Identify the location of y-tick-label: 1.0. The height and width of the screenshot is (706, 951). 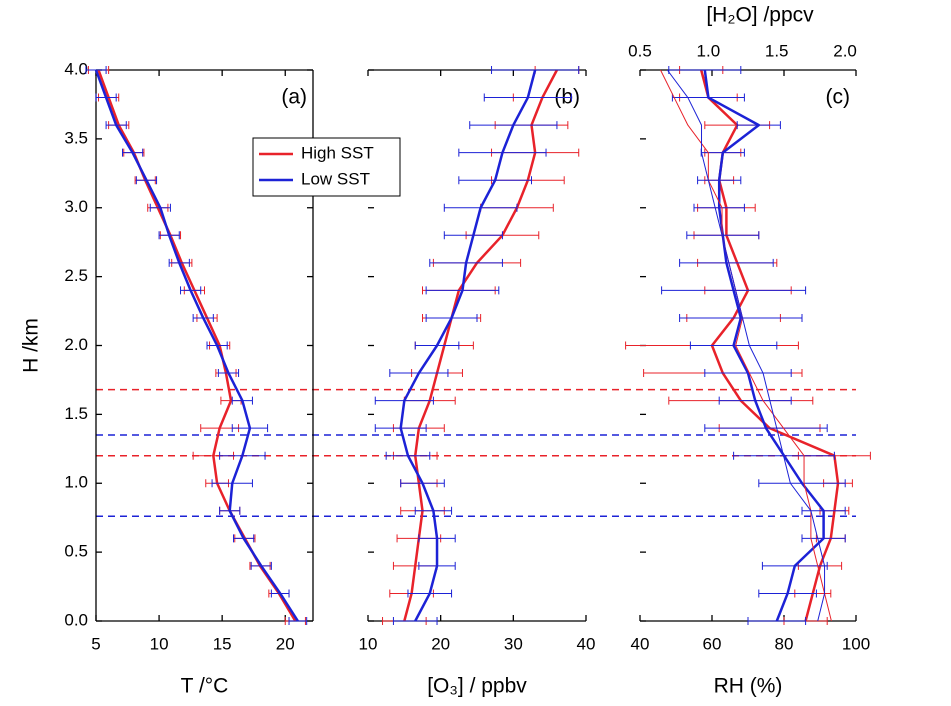
(76, 482).